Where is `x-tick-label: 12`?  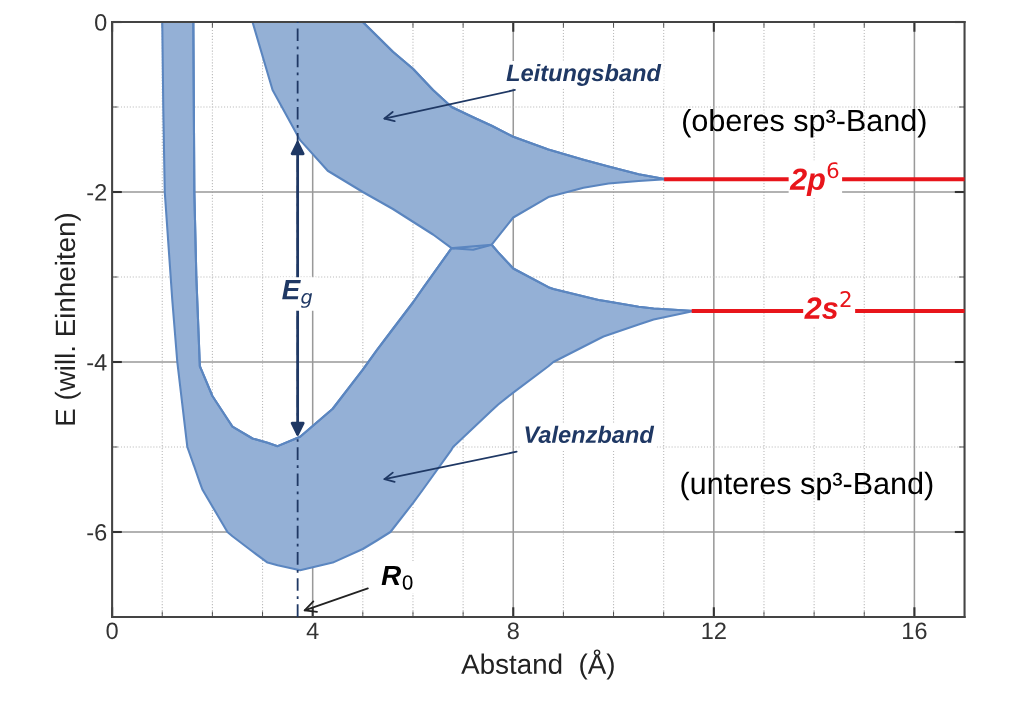 x-tick-label: 12 is located at coordinates (714, 630).